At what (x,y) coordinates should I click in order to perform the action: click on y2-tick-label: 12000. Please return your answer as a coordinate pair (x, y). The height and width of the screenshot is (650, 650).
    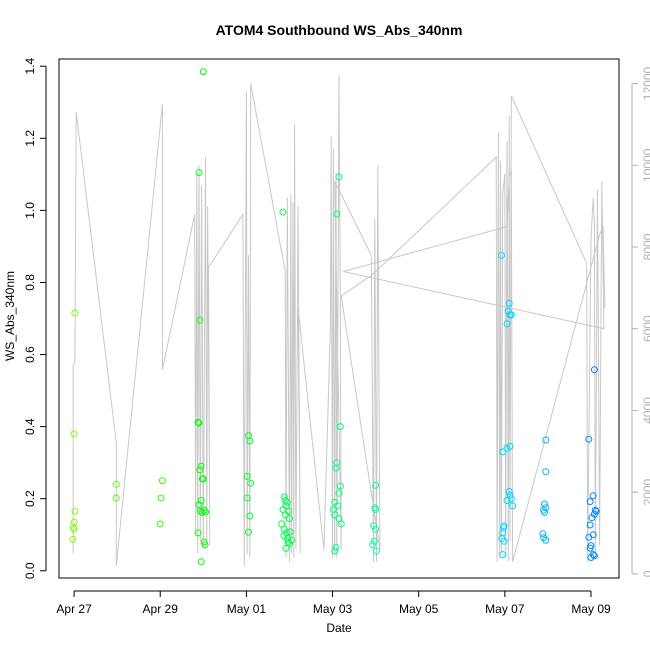
    Looking at the image, I should click on (645, 84).